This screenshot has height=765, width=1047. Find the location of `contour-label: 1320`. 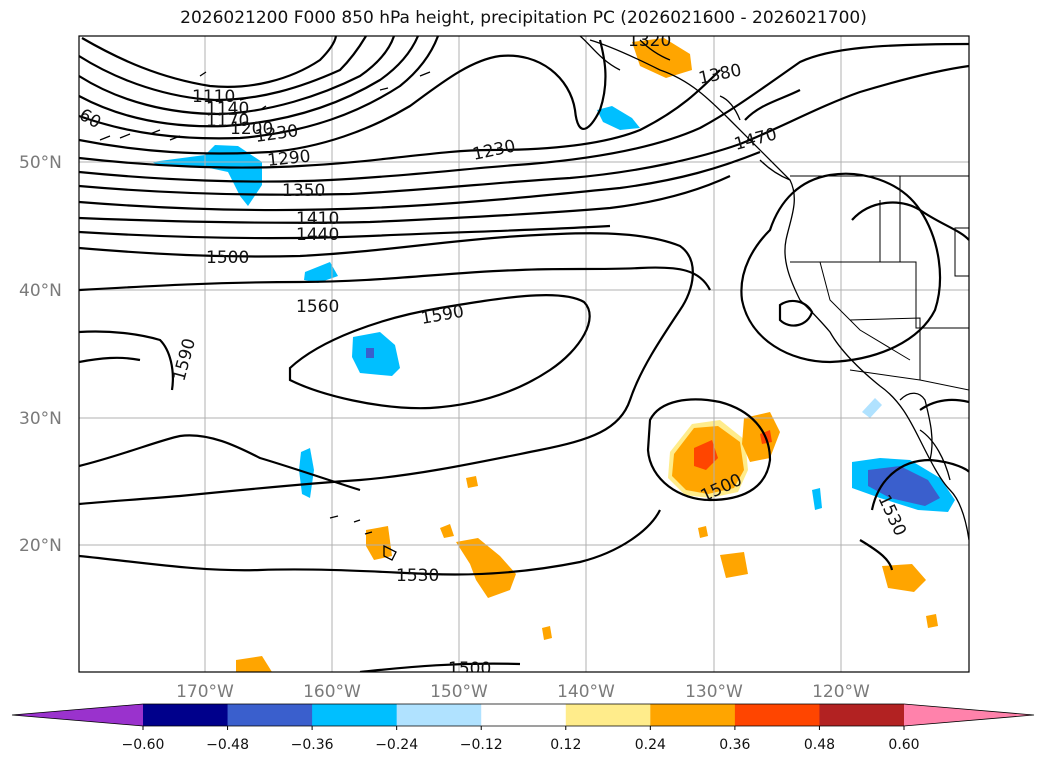

contour-label: 1320 is located at coordinates (649, 41).